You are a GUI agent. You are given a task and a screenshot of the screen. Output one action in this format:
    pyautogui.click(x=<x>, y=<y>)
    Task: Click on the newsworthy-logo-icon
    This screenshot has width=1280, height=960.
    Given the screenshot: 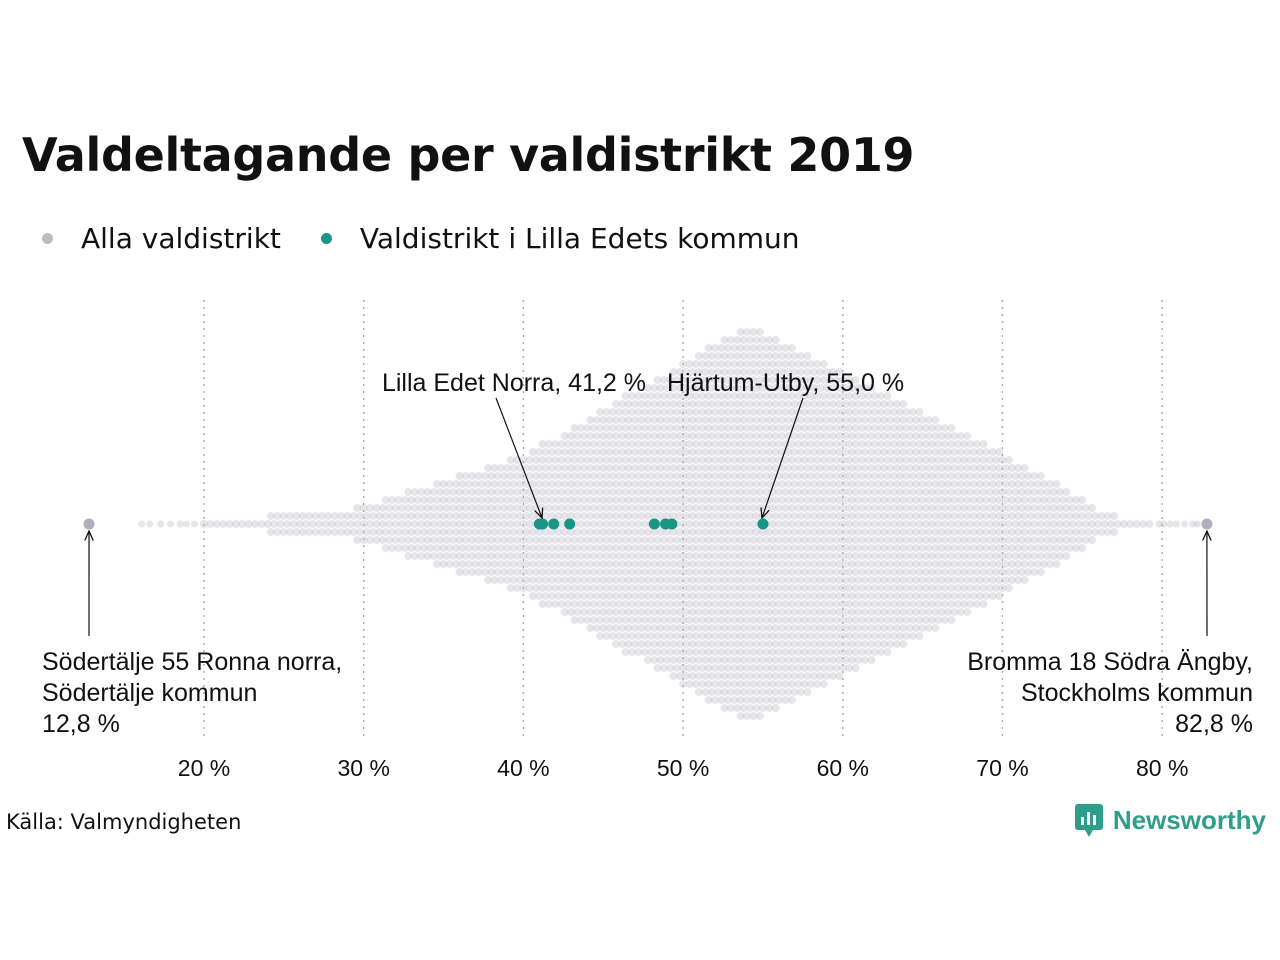 What is the action you would take?
    pyautogui.click(x=1088, y=820)
    